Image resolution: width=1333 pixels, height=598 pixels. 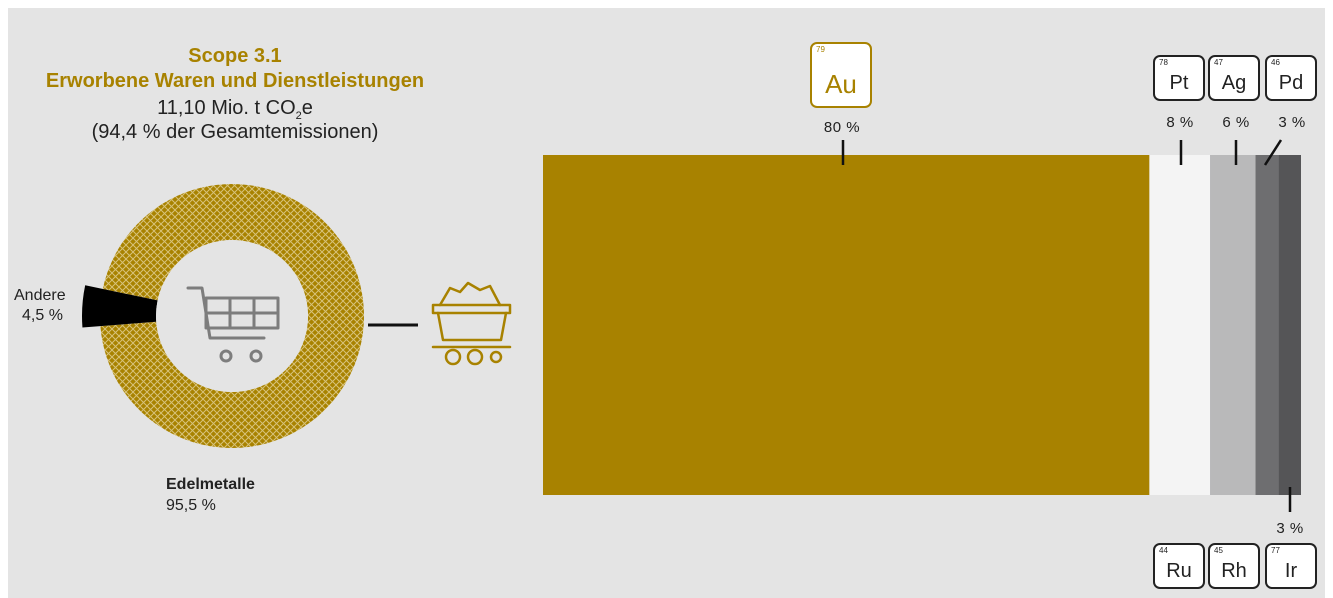 I want to click on donut-slice-andere, so click(x=120, y=306).